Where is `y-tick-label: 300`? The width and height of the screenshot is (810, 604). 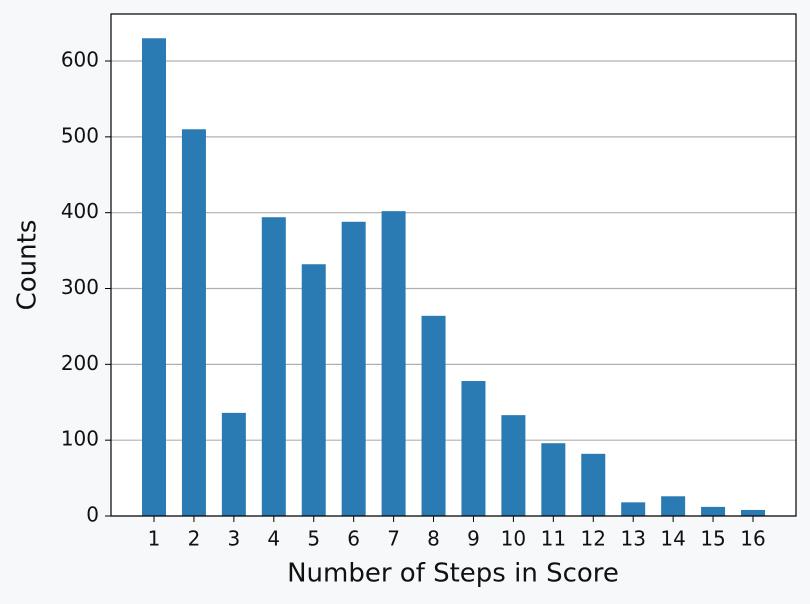
y-tick-label: 300 is located at coordinates (80, 287).